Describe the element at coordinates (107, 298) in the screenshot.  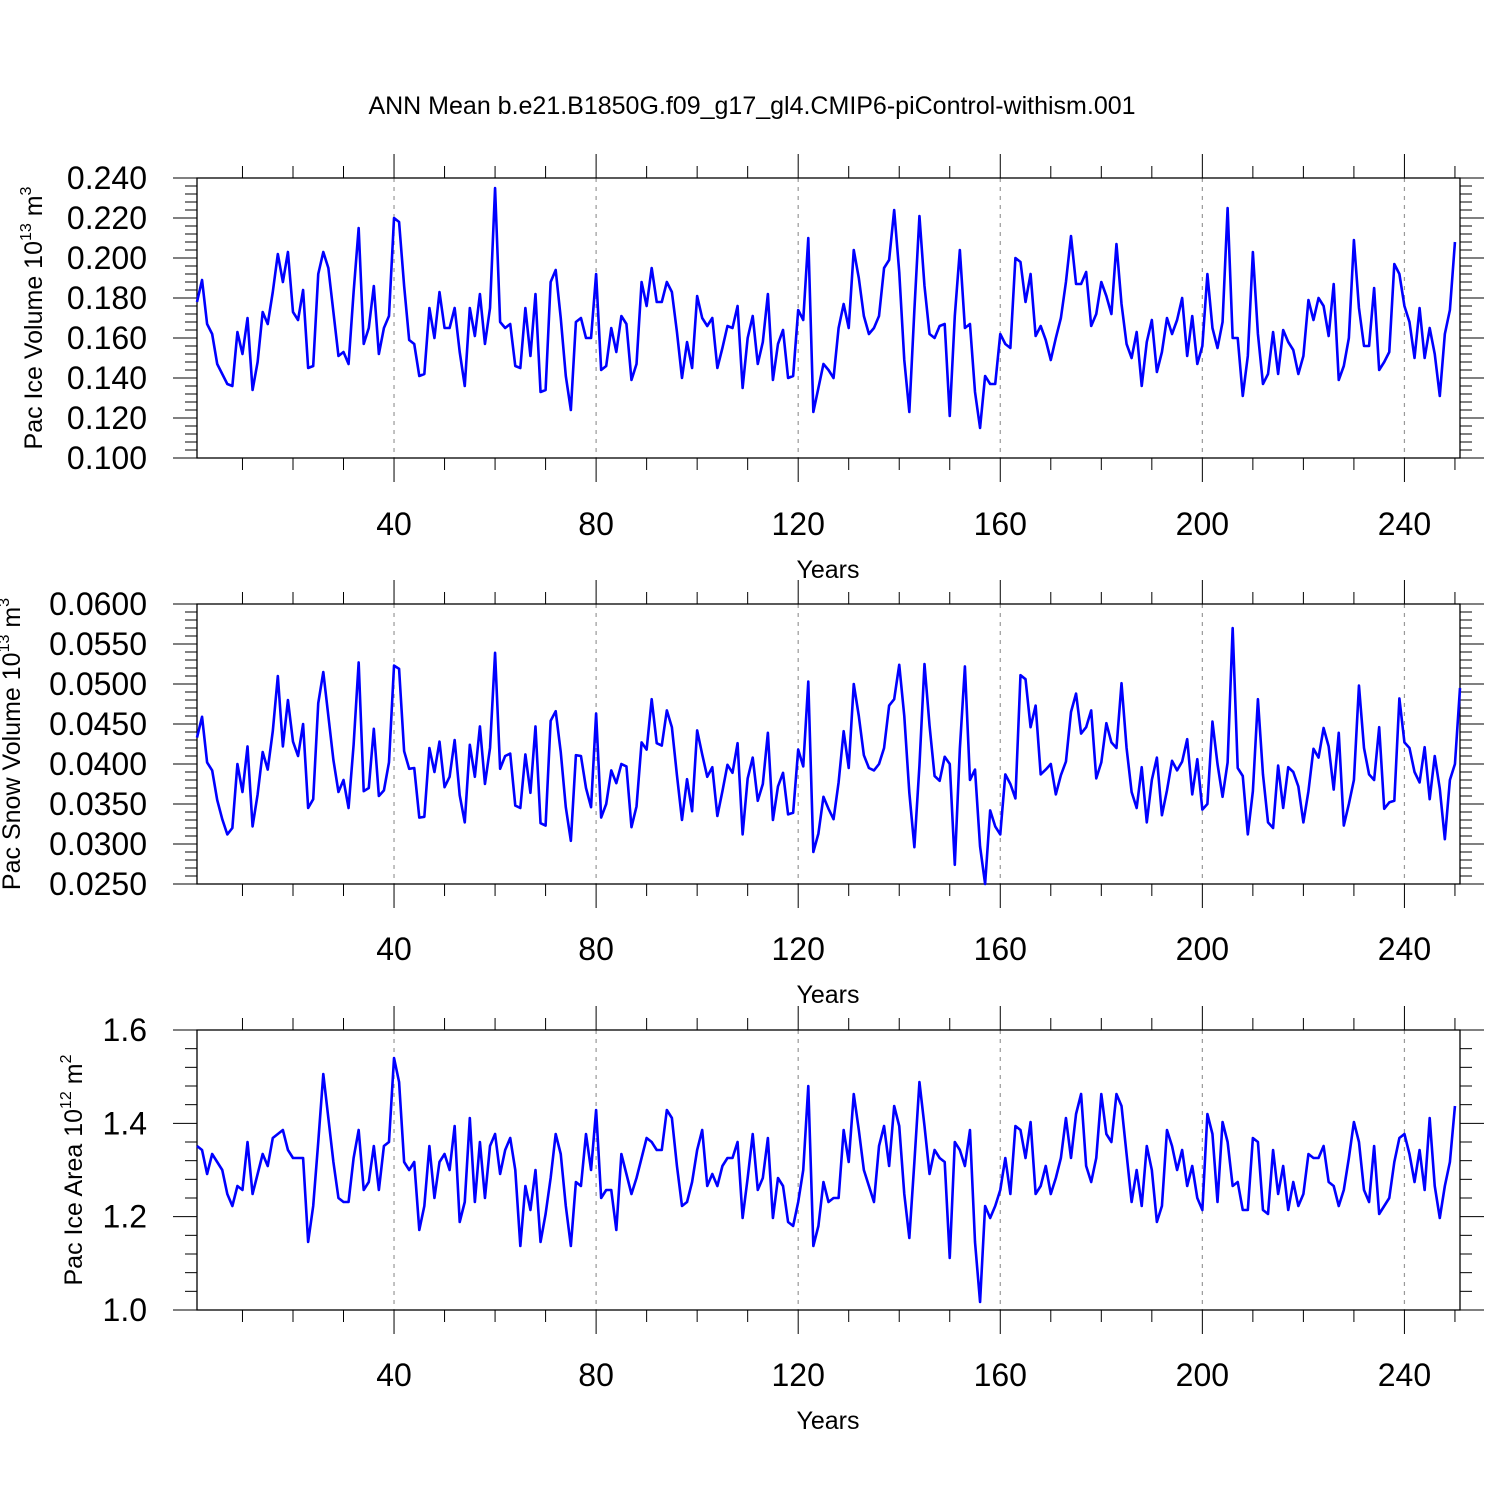
I see `y-tick-label: 0.180` at that location.